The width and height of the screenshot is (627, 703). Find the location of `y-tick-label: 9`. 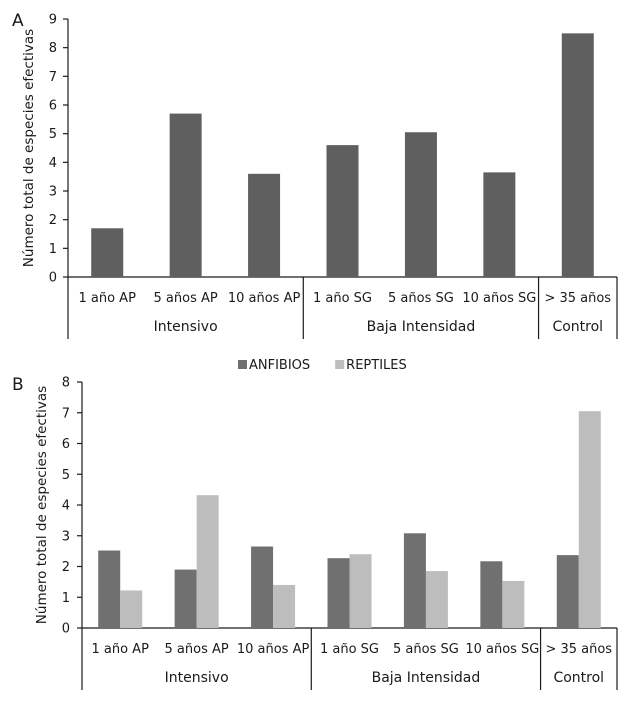

y-tick-label: 9 is located at coordinates (53, 20).